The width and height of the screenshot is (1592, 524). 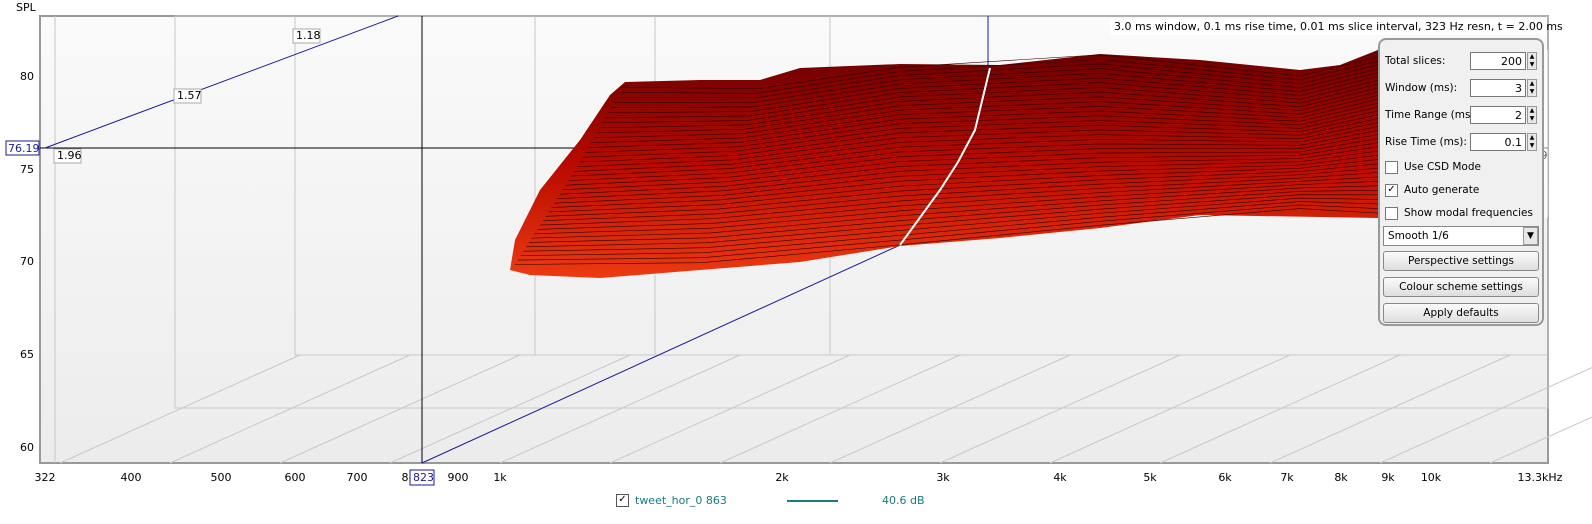 What do you see at coordinates (1341, 477) in the screenshot?
I see `x-tick-label: 8k` at bounding box center [1341, 477].